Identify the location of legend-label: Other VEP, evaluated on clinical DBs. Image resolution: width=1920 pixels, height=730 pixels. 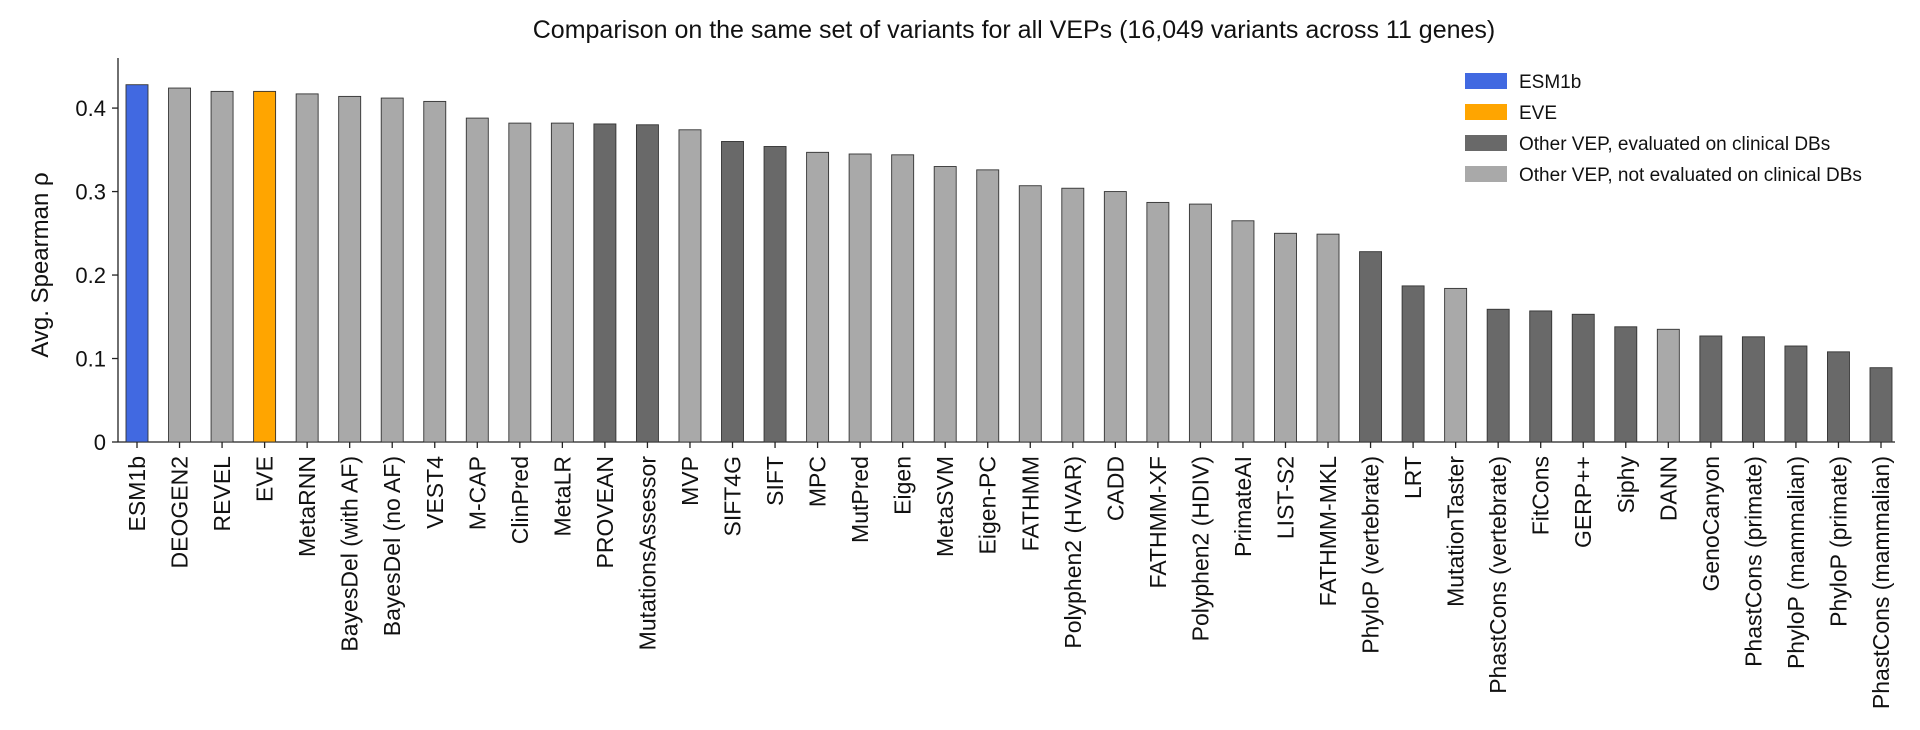
(1674, 144).